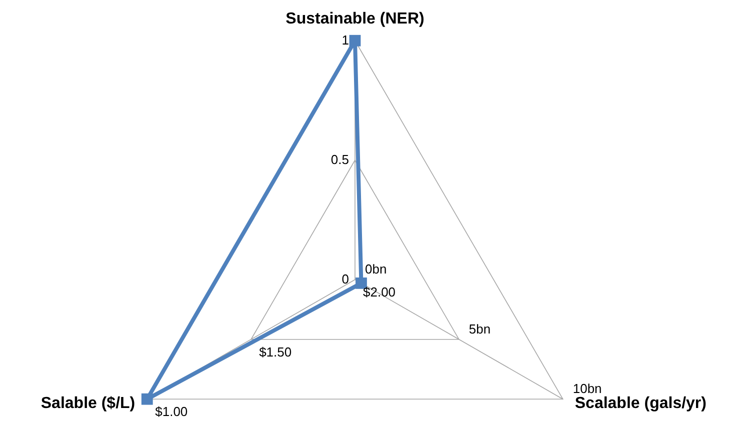 The image size is (734, 423). I want to click on text: 5bn, so click(479, 328).